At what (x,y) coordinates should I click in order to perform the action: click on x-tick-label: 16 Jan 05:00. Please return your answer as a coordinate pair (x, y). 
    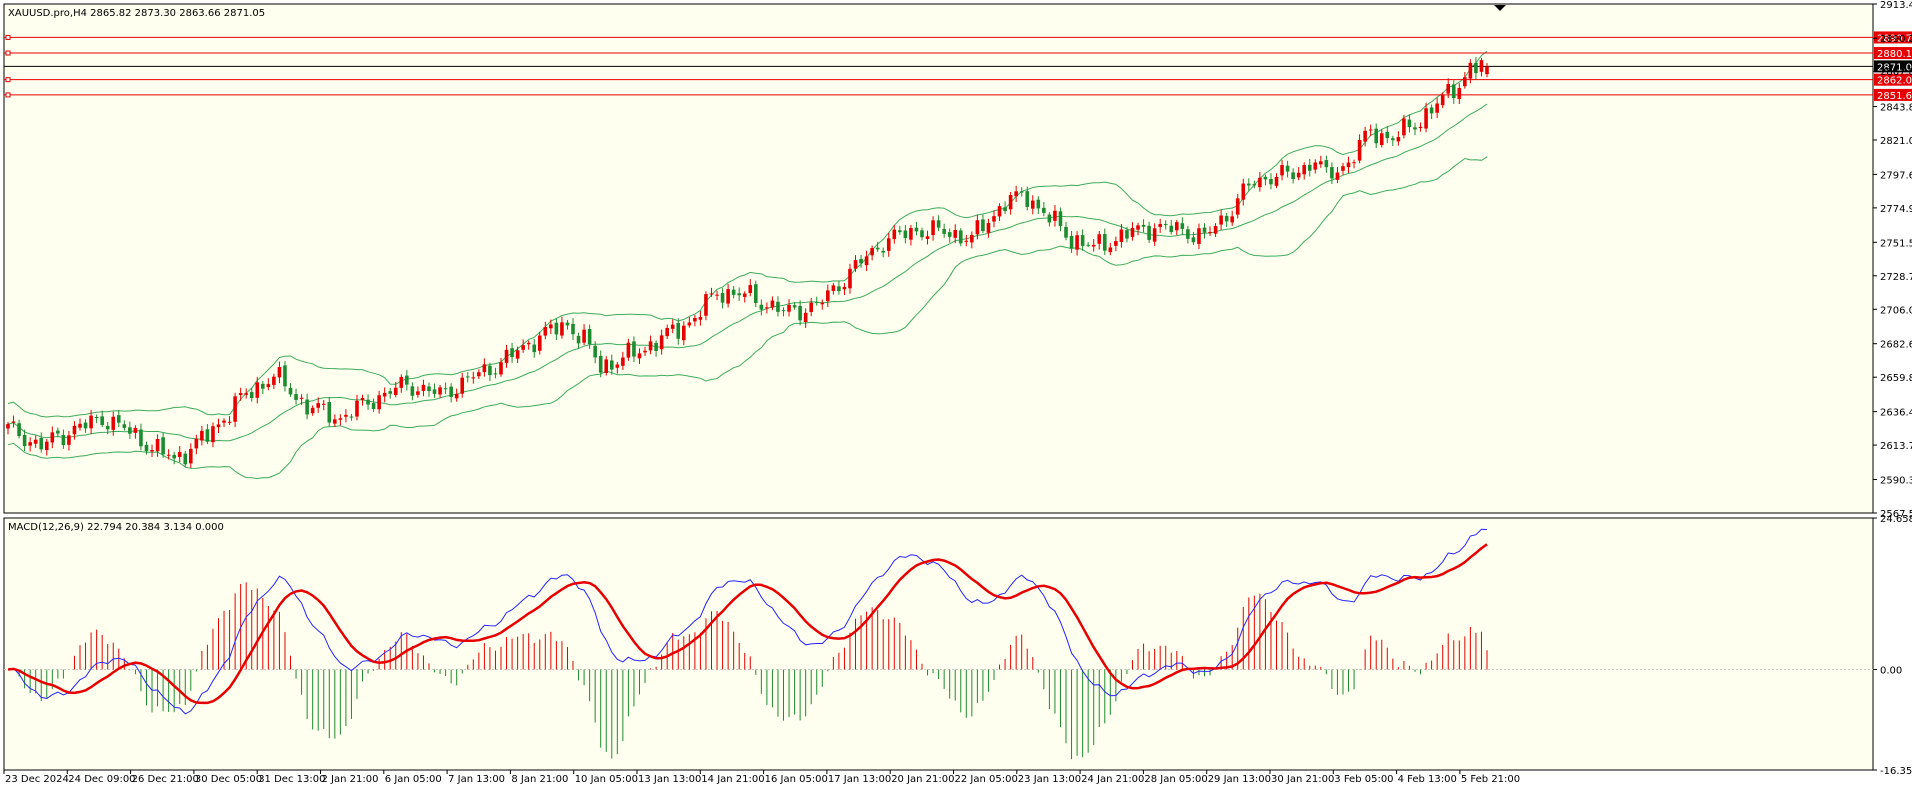
    Looking at the image, I should click on (796, 779).